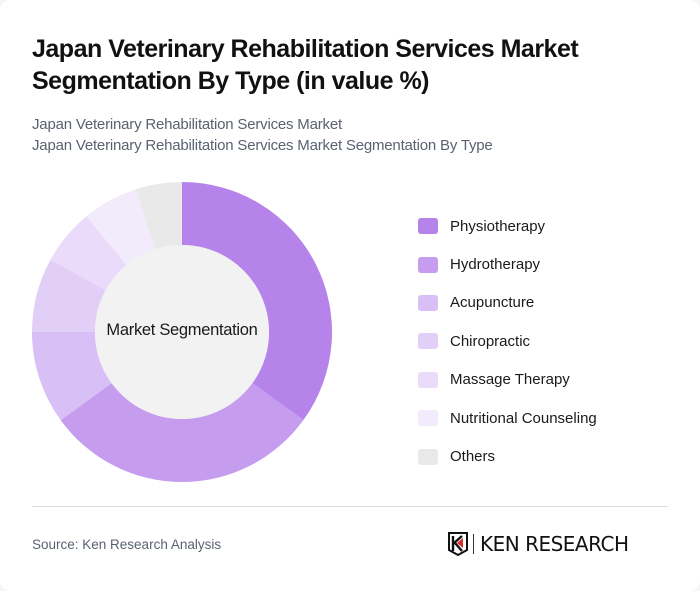 This screenshot has height=591, width=700. What do you see at coordinates (498, 226) in the screenshot?
I see `legend-label: Physiotherapy` at bounding box center [498, 226].